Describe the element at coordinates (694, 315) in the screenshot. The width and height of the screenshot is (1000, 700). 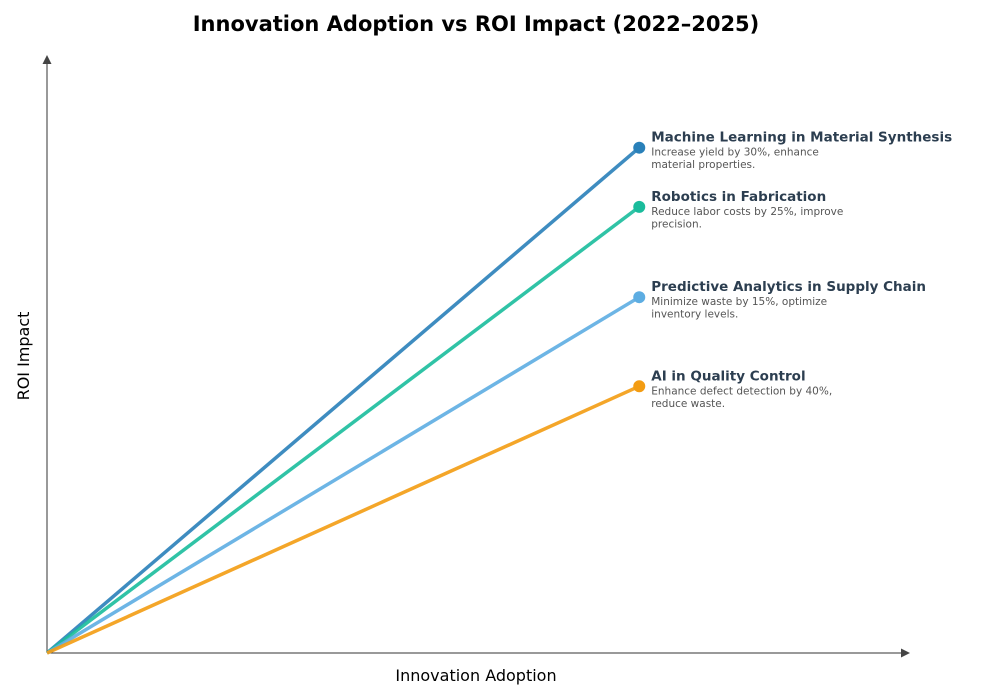
I see `series-description: inventory levels.` at that location.